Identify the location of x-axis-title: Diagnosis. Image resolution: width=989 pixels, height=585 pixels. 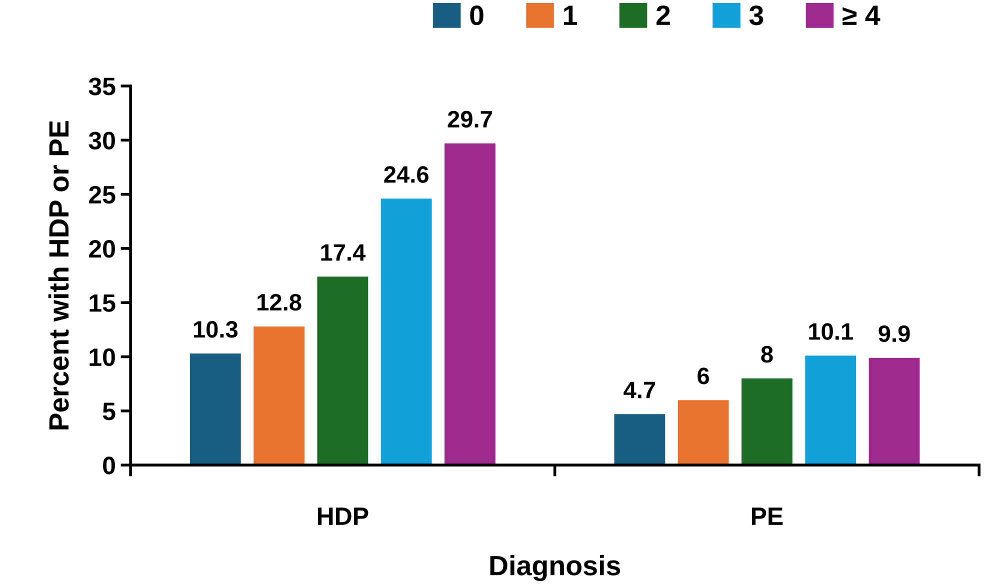
(555, 568).